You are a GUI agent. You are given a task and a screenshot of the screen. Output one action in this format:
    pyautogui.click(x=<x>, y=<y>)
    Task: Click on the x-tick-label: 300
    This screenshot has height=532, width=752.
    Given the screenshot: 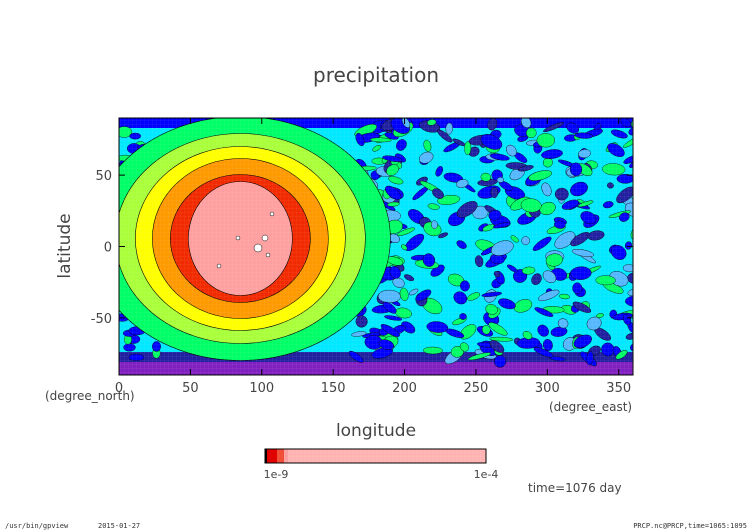 What is the action you would take?
    pyautogui.click(x=547, y=388)
    